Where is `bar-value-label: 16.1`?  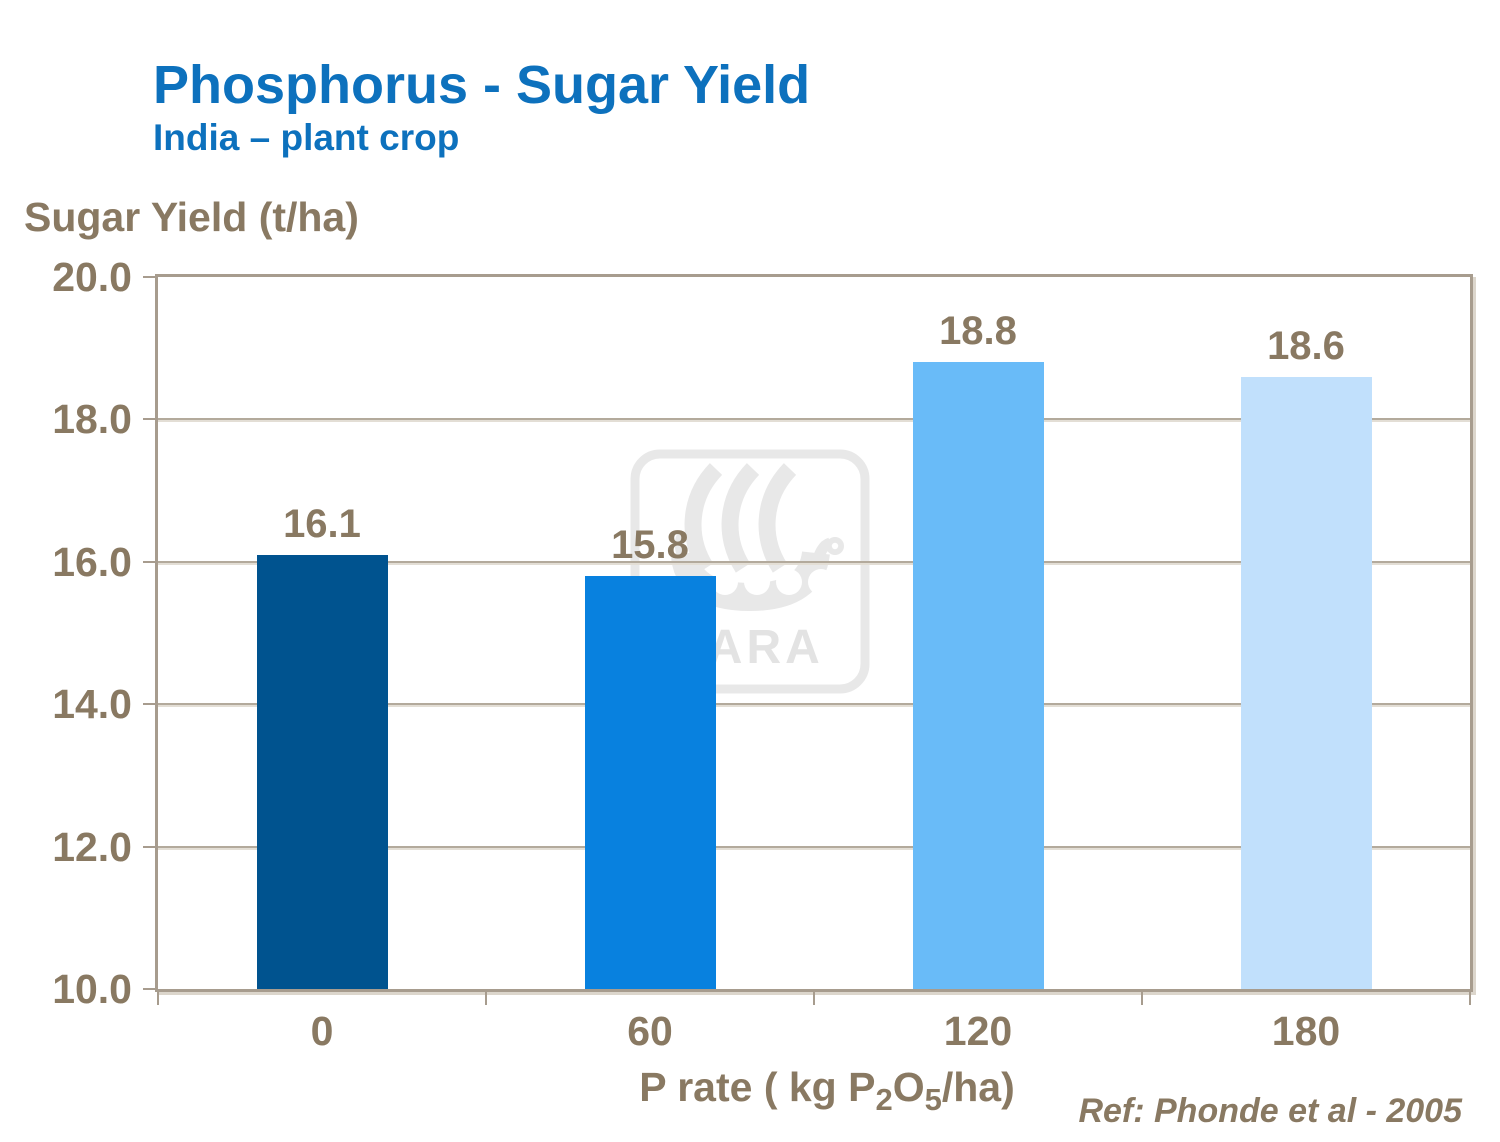
bar-value-label: 16.1 is located at coordinates (322, 523).